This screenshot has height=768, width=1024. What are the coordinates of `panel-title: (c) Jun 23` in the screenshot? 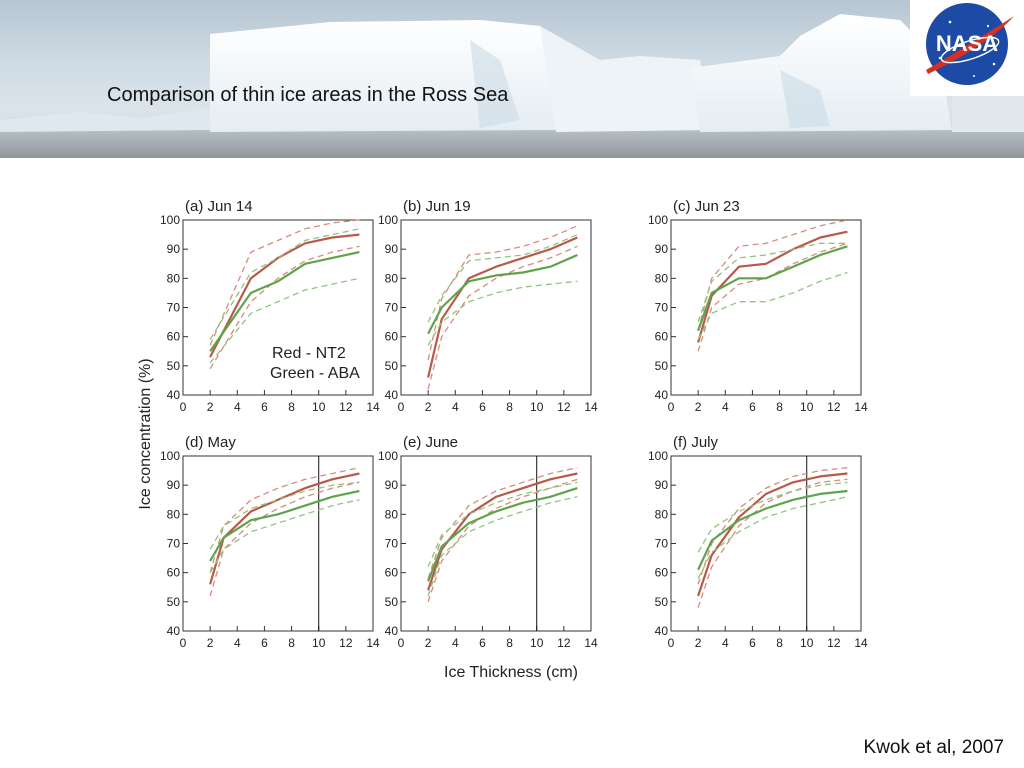 It's located at (706, 206).